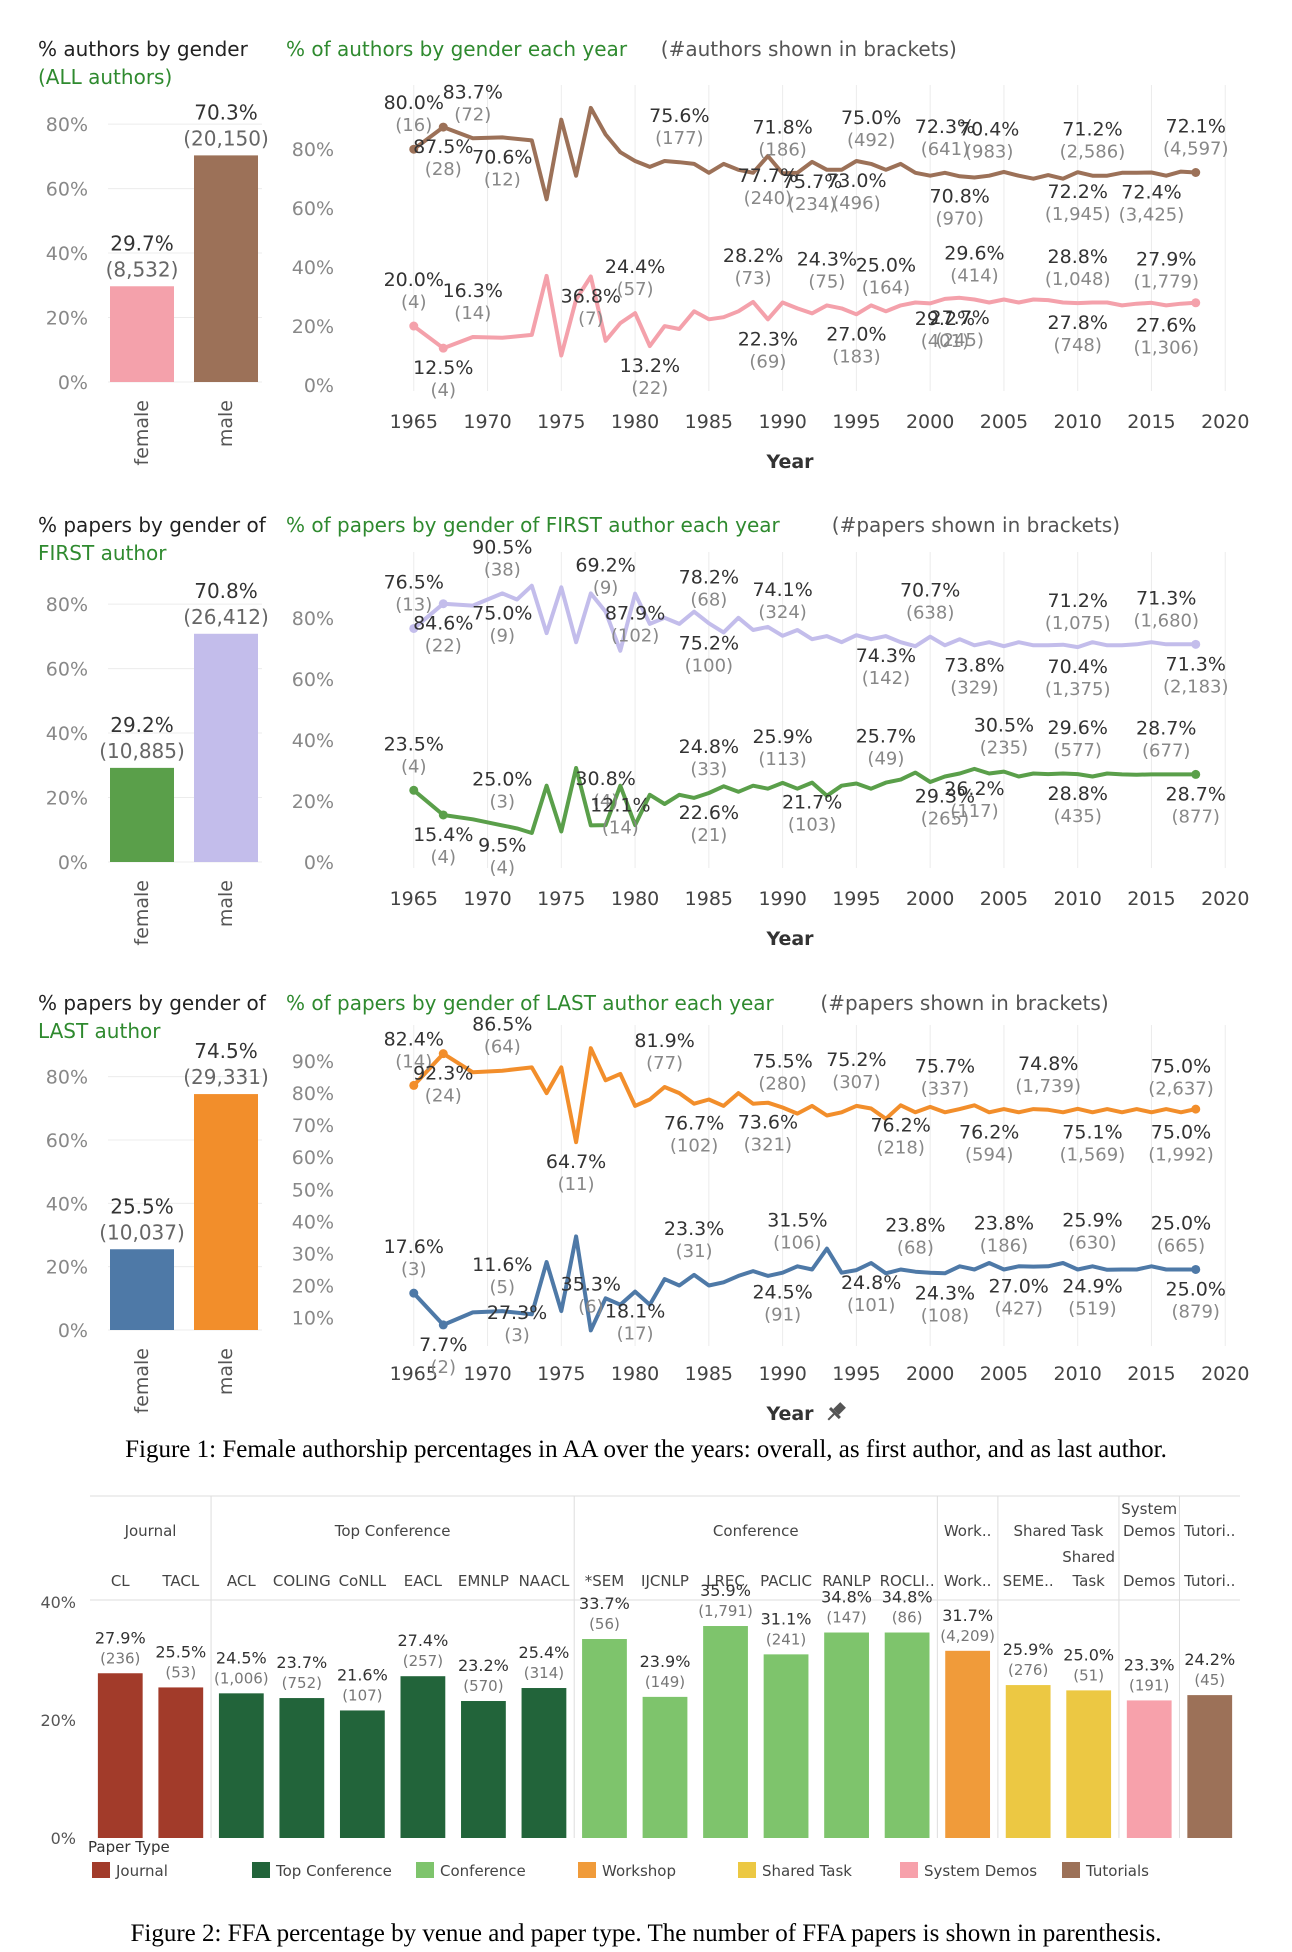 The height and width of the screenshot is (1952, 1292). What do you see at coordinates (129, 1847) in the screenshot?
I see `fig2-legend-title: Paper Type` at bounding box center [129, 1847].